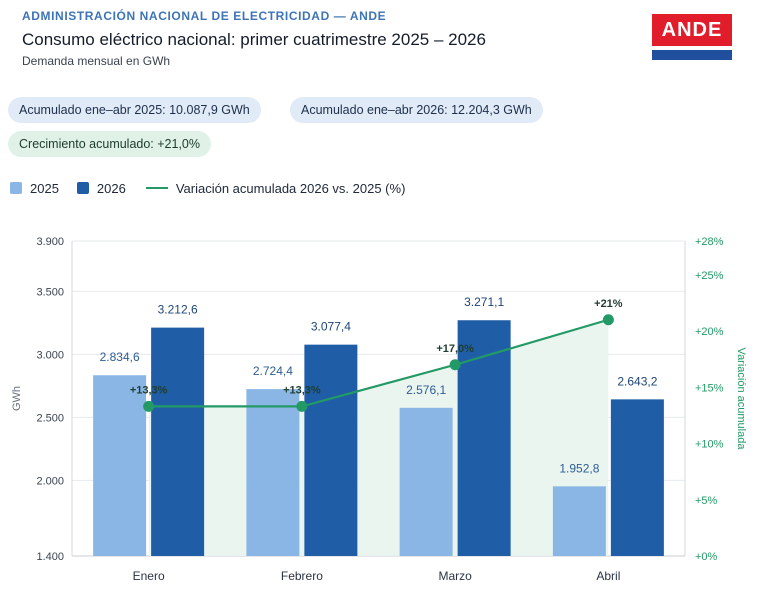 The image size is (770, 598). Describe the element at coordinates (455, 576) in the screenshot. I see `x-tick-label: Marzo` at that location.